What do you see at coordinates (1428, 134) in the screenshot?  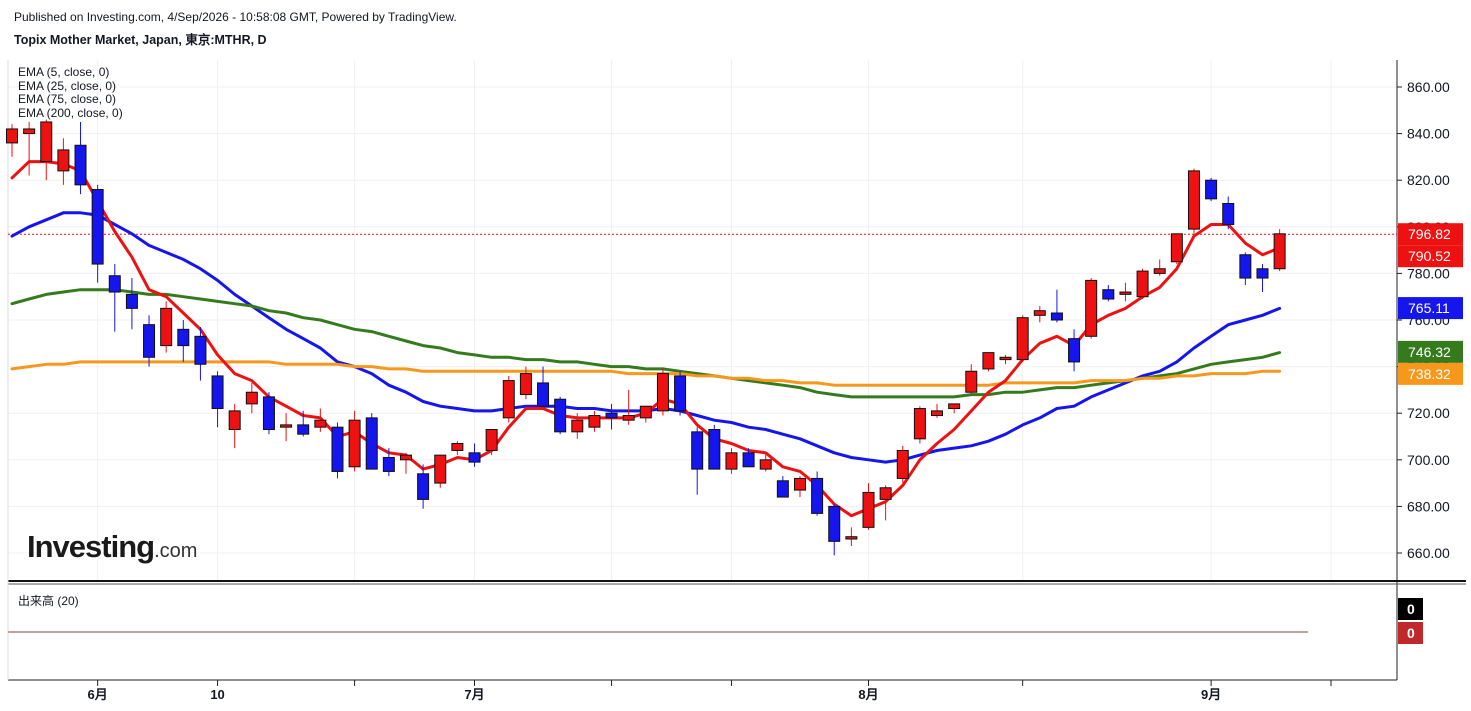 I see `y-tick-label-9: 840.00` at bounding box center [1428, 134].